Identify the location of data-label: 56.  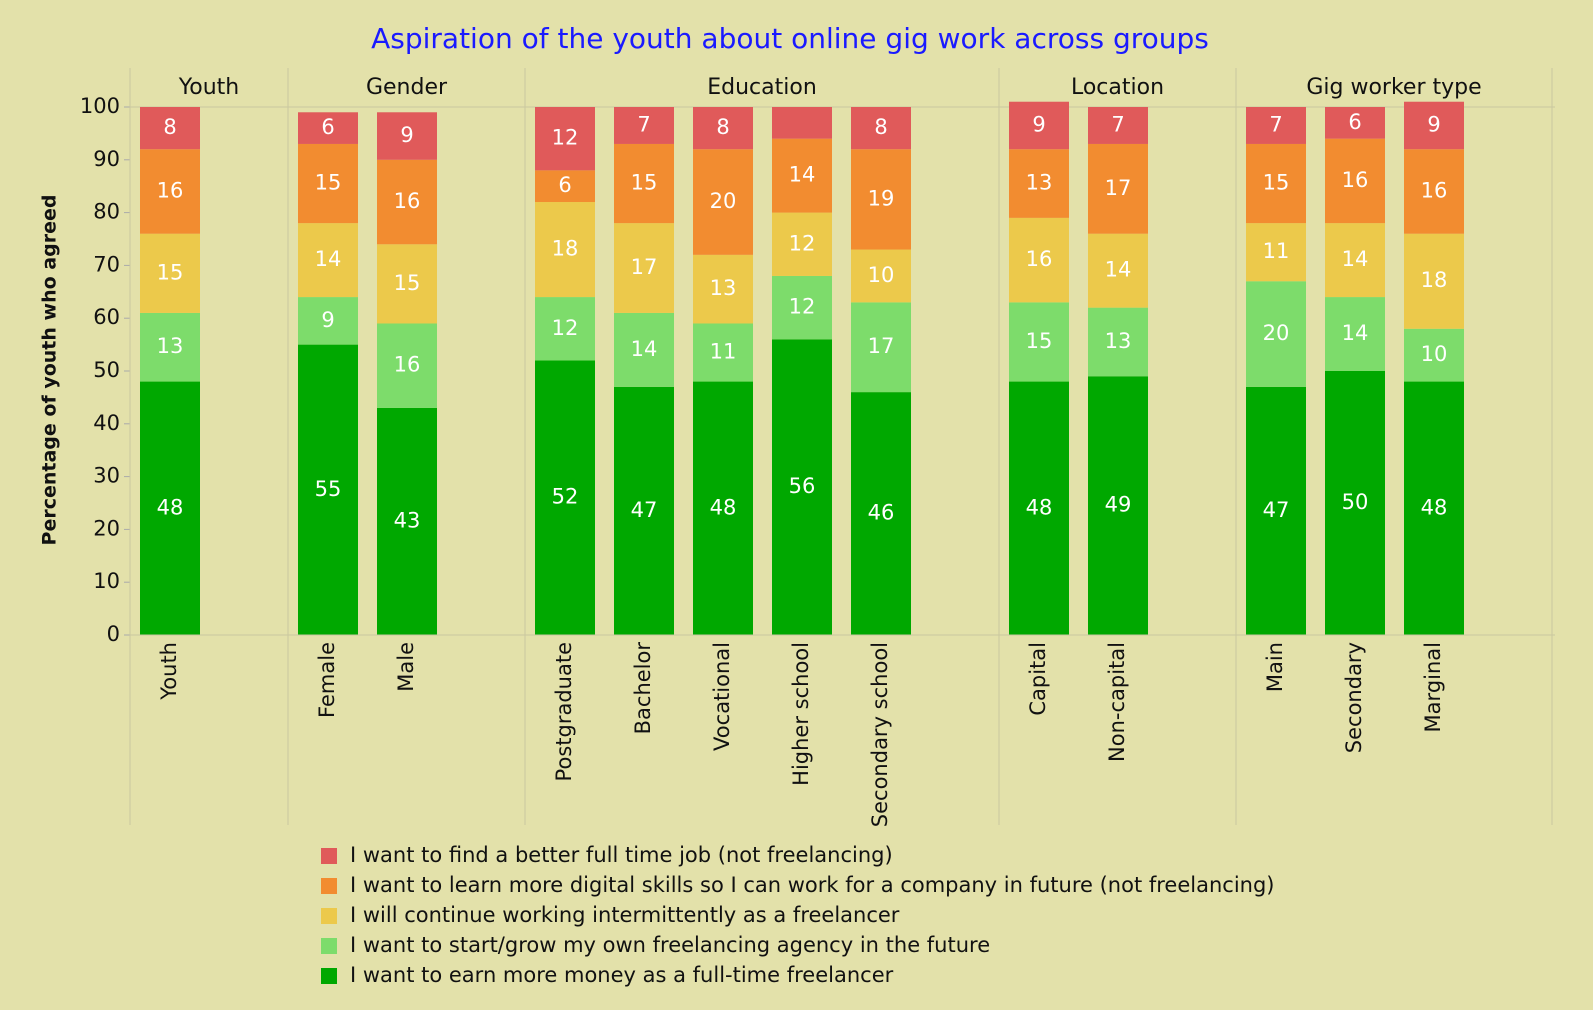
(802, 486).